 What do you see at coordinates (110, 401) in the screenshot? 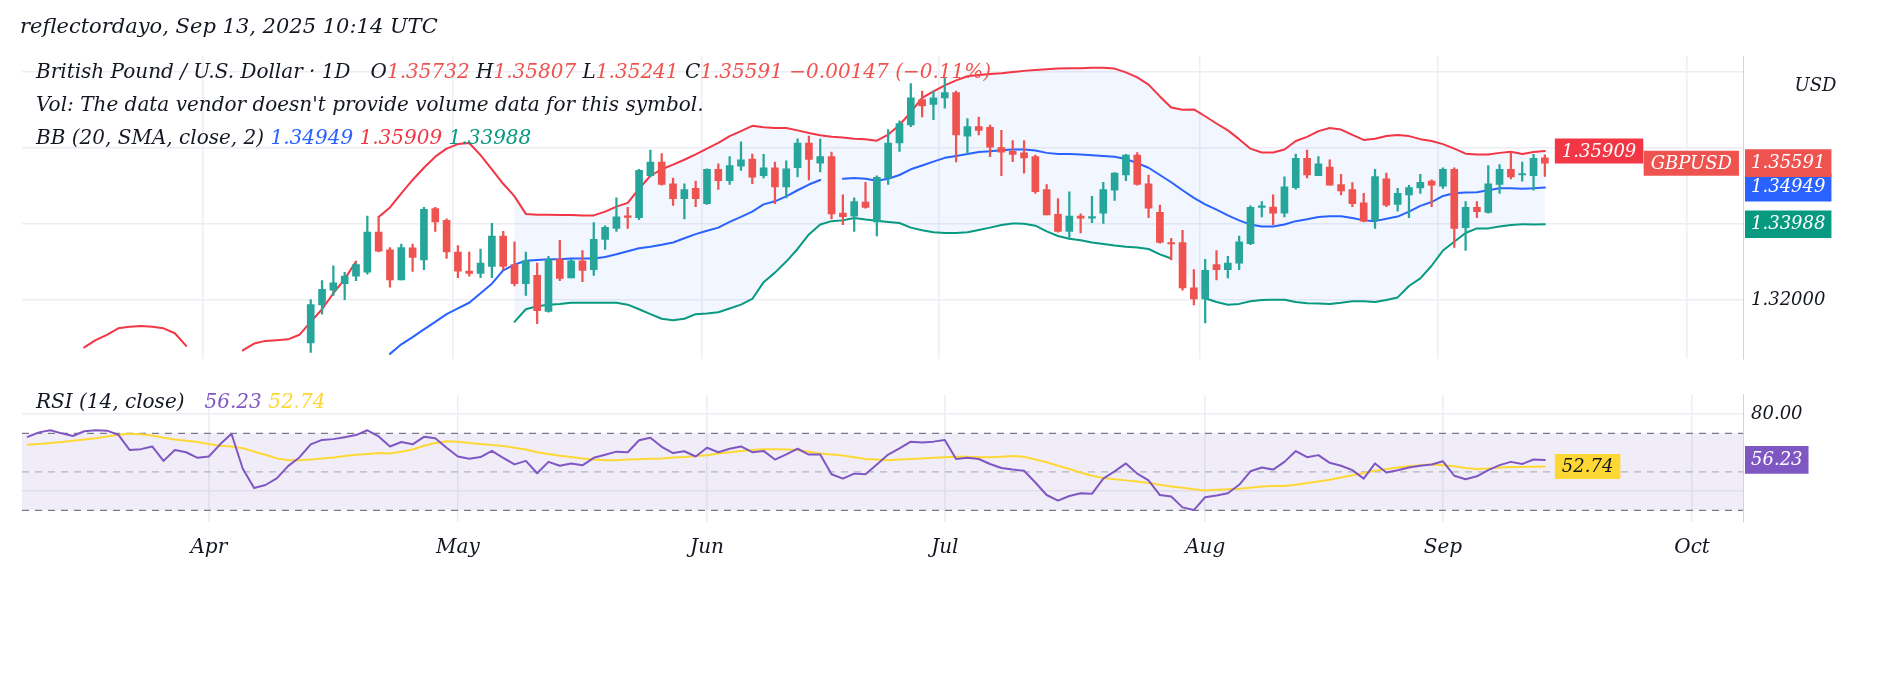
I see `chart-title: RSI (14, close)` at bounding box center [110, 401].